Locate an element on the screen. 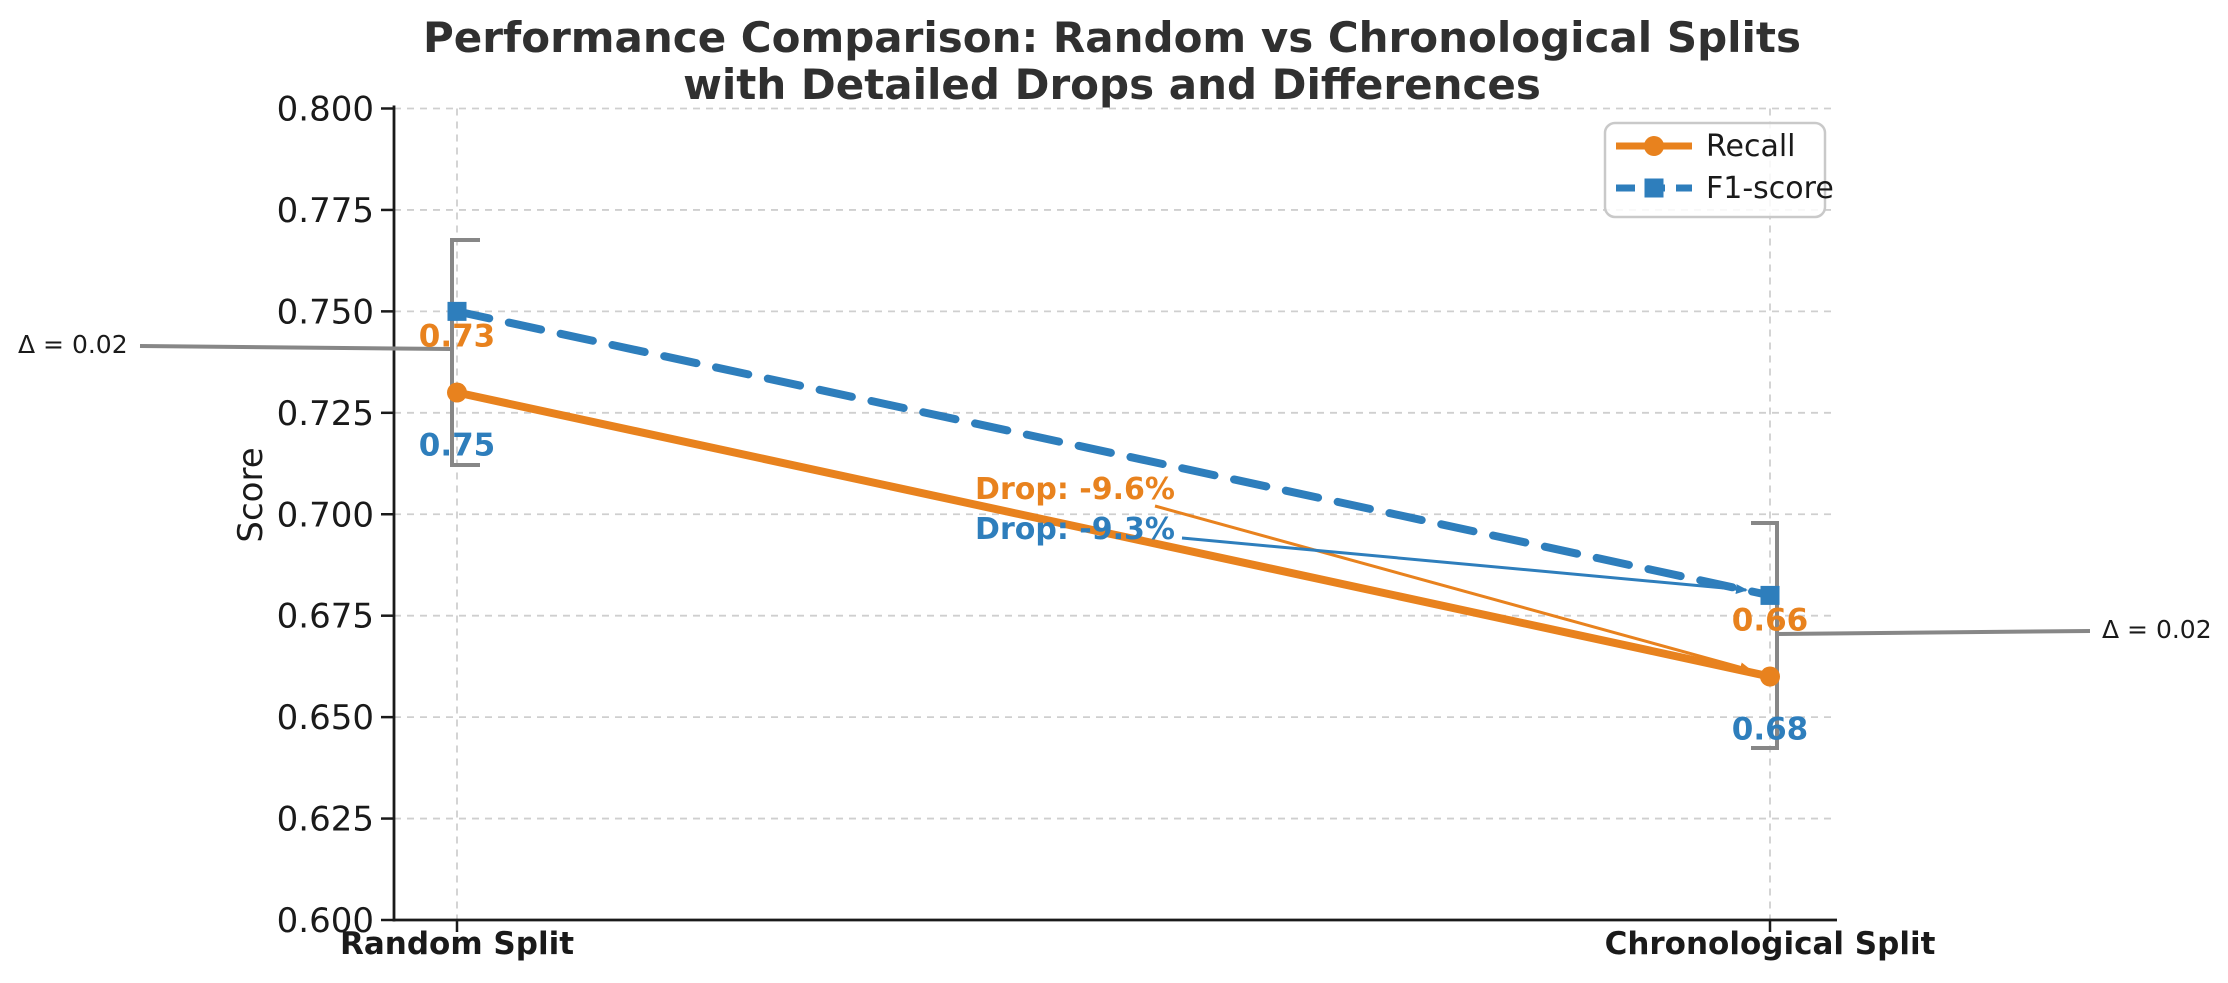 Image resolution: width=2228 pixels, height=983 pixels. f1-score-value-label: 0.75 is located at coordinates (457, 445).